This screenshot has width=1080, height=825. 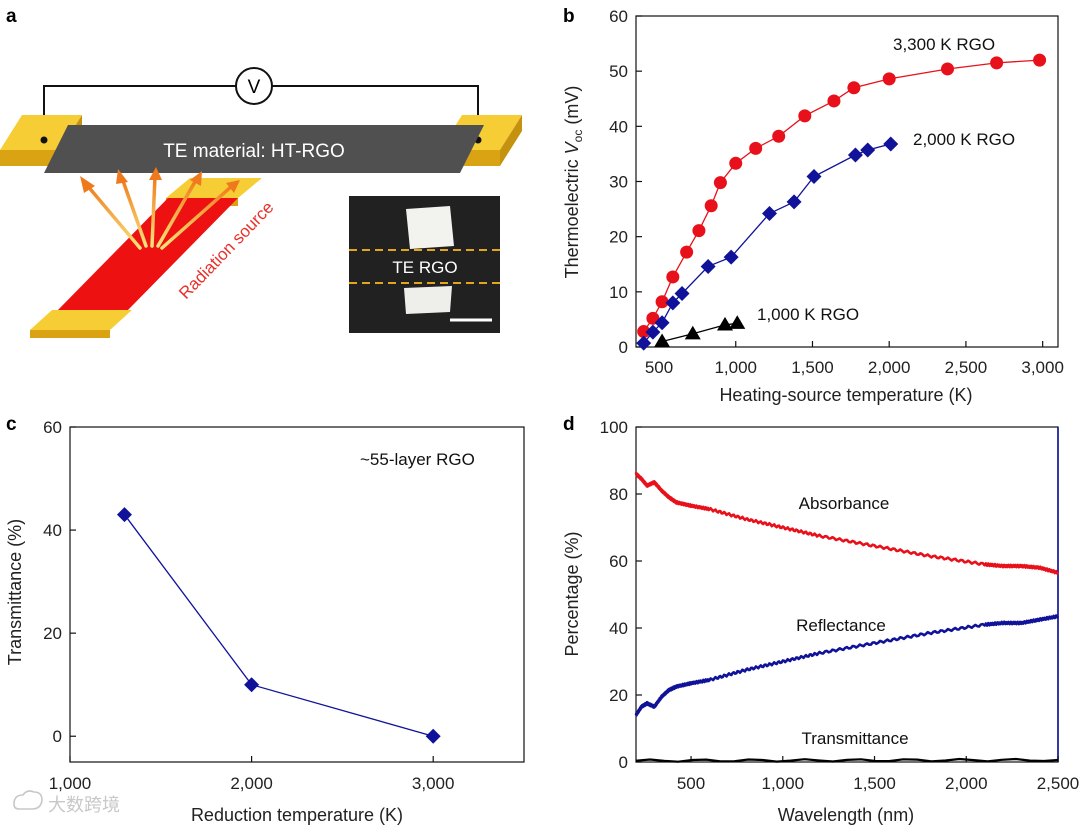 What do you see at coordinates (618, 71) in the screenshot?
I see `y-tick-label: 50` at bounding box center [618, 71].